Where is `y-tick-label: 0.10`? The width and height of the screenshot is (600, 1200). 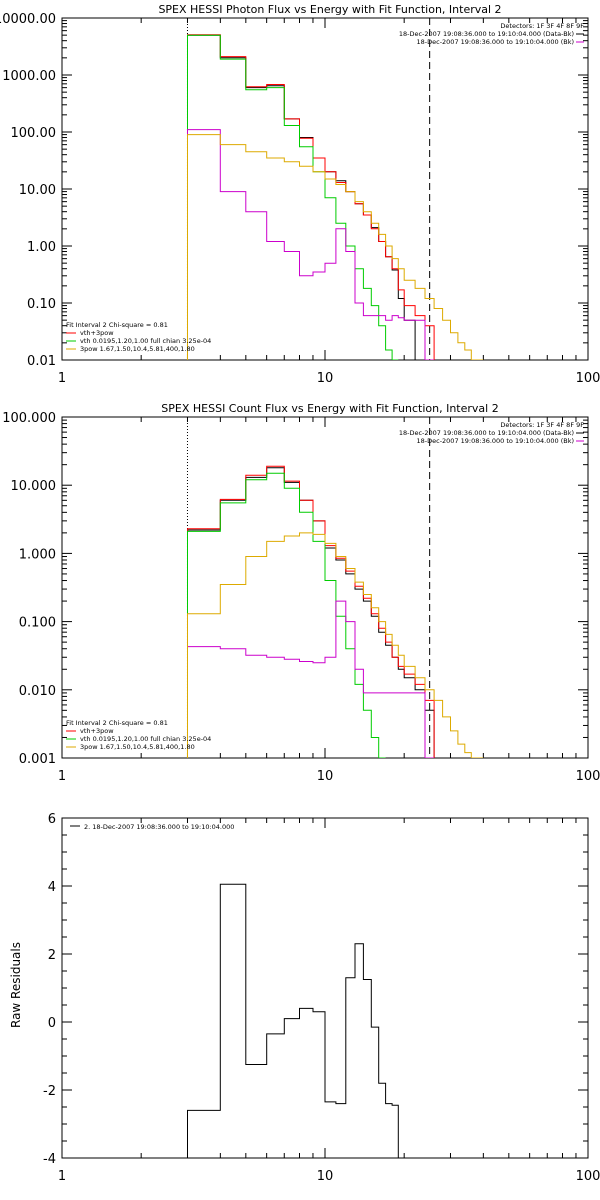 y-tick-label: 0.10 is located at coordinates (41, 304).